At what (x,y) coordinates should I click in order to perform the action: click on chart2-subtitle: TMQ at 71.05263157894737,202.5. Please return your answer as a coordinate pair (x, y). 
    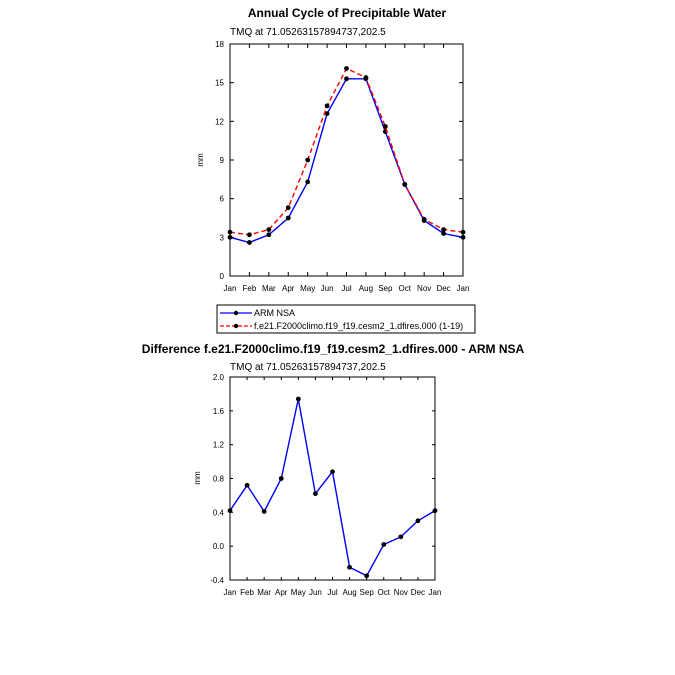
    Looking at the image, I should click on (308, 367).